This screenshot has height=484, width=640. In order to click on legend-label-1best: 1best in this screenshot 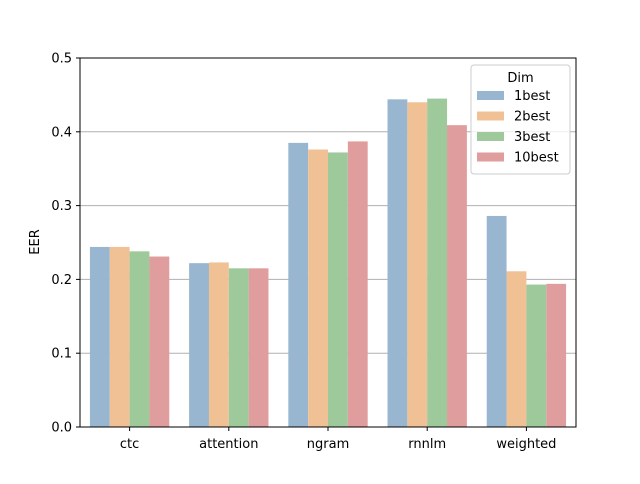, I will do `click(532, 96)`.